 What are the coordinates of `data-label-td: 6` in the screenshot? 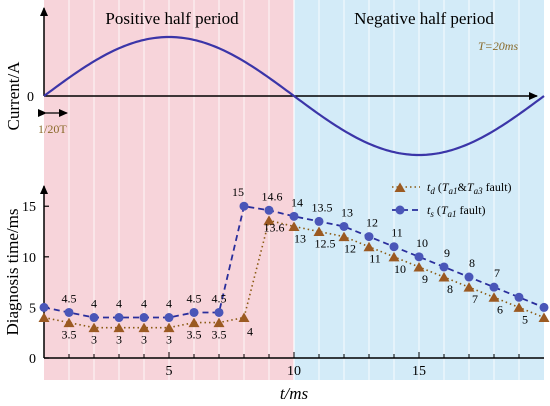 It's located at (500, 309).